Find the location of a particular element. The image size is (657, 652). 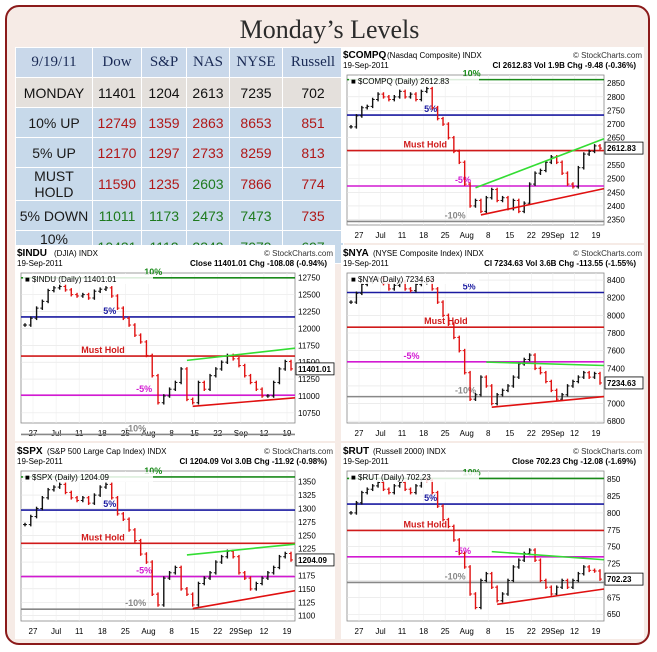

y-tick-label: 650 is located at coordinates (614, 614).